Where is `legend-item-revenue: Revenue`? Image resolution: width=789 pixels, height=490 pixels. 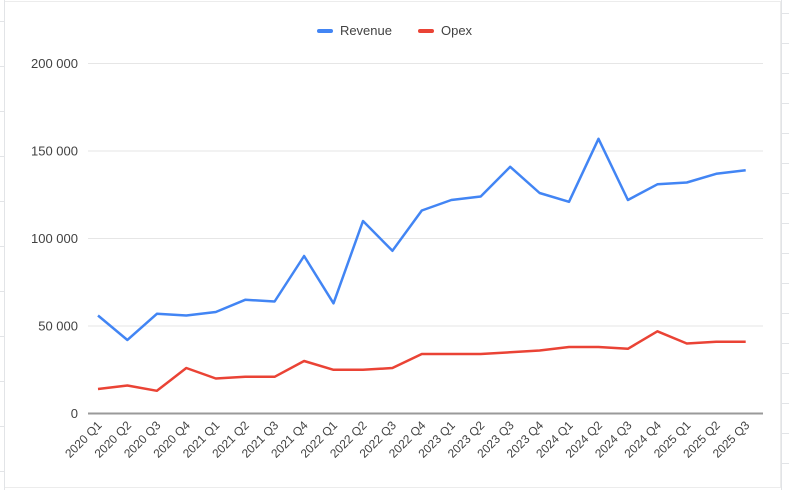 legend-item-revenue: Revenue is located at coordinates (354, 30).